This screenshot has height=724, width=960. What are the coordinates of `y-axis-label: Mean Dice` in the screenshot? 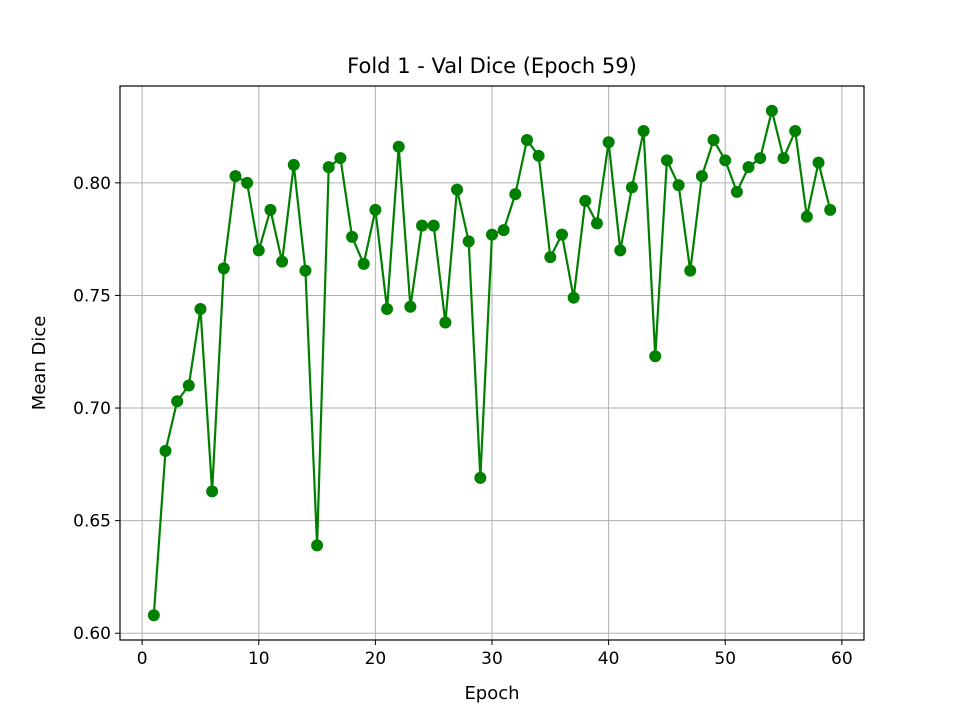 It's located at (39, 363).